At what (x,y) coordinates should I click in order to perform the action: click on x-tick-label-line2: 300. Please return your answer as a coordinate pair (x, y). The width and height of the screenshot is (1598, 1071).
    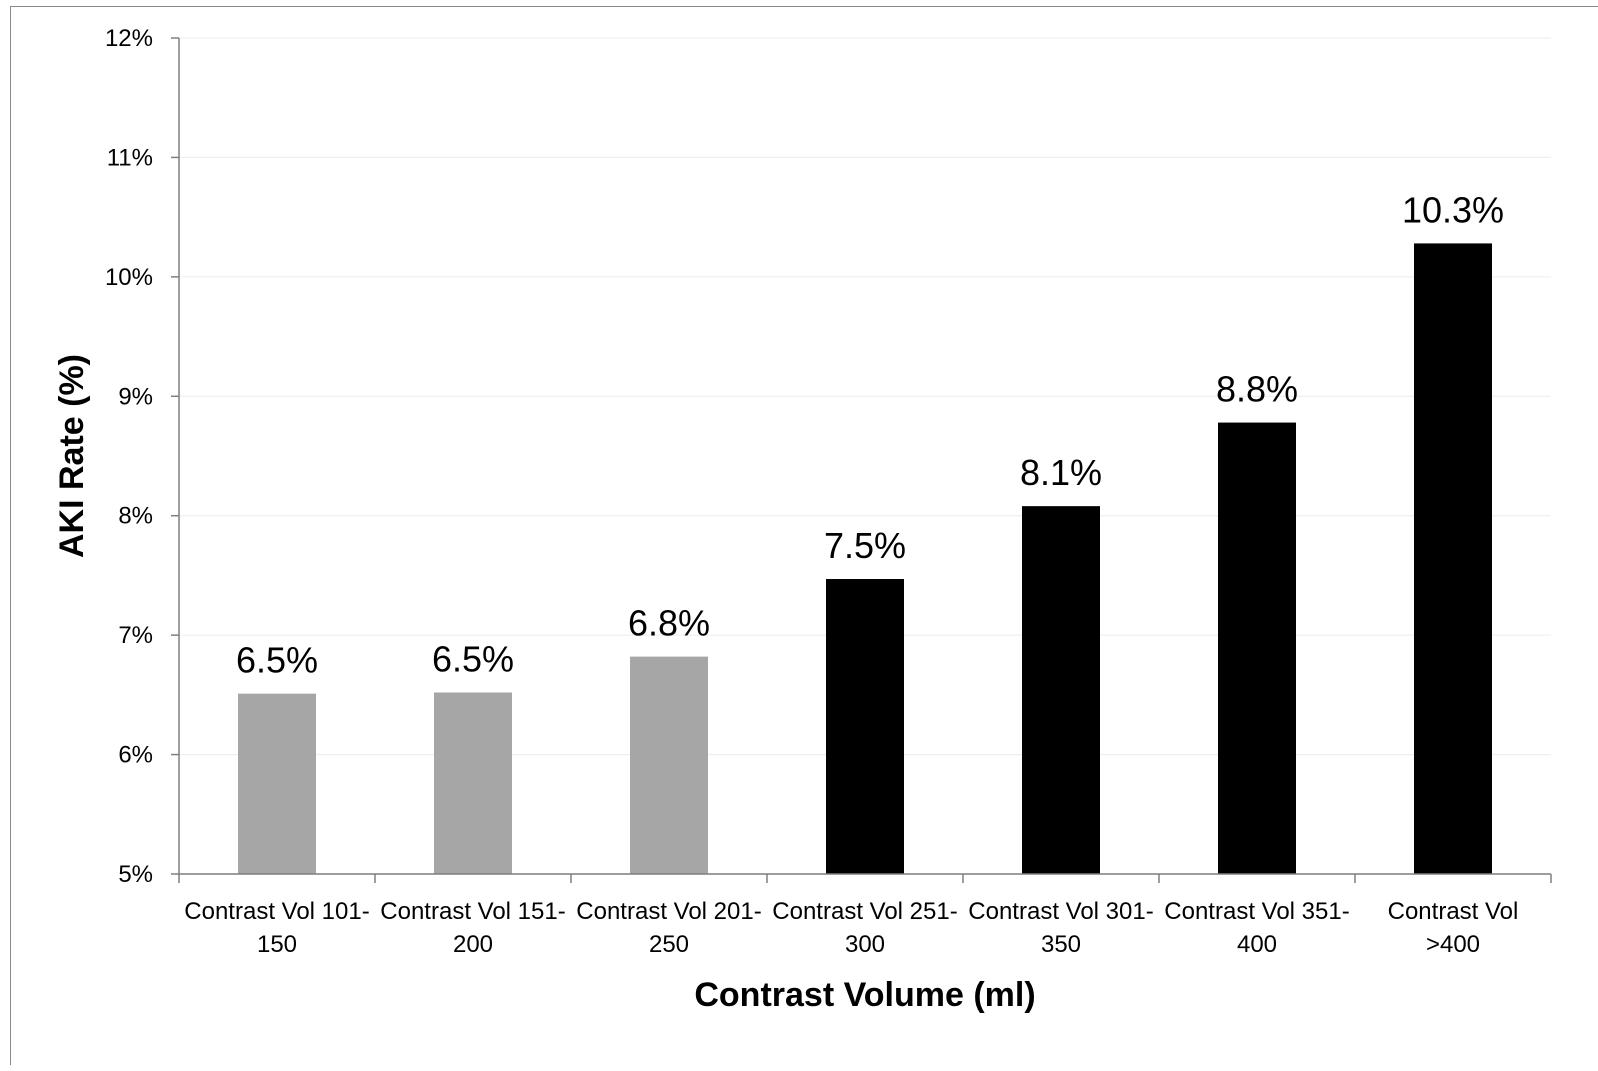
    Looking at the image, I should click on (865, 944).